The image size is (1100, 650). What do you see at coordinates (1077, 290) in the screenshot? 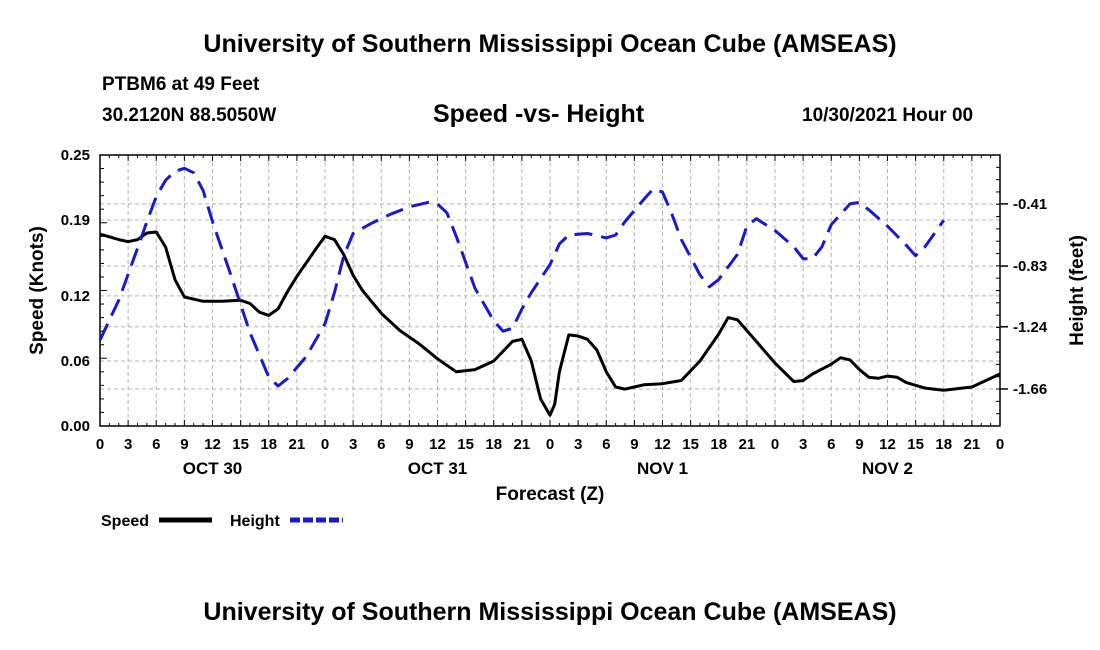
I see `y-axis-title-right: Height (feet)` at bounding box center [1077, 290].